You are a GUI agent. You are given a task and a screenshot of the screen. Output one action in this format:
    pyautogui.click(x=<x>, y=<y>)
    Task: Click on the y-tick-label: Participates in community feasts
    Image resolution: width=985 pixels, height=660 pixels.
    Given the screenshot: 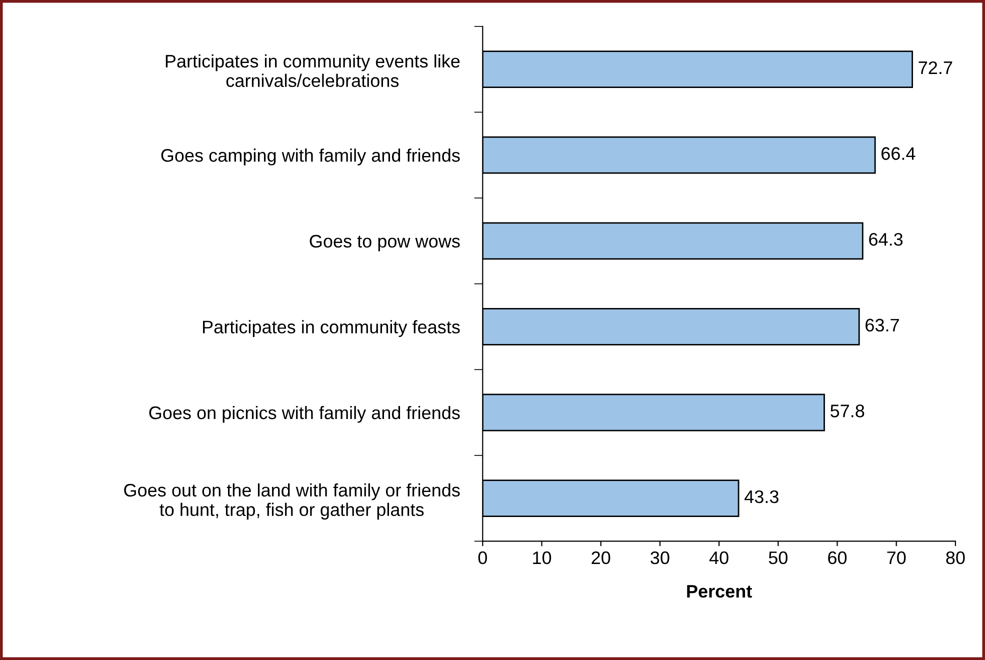 What is the action you would take?
    pyautogui.click(x=331, y=328)
    